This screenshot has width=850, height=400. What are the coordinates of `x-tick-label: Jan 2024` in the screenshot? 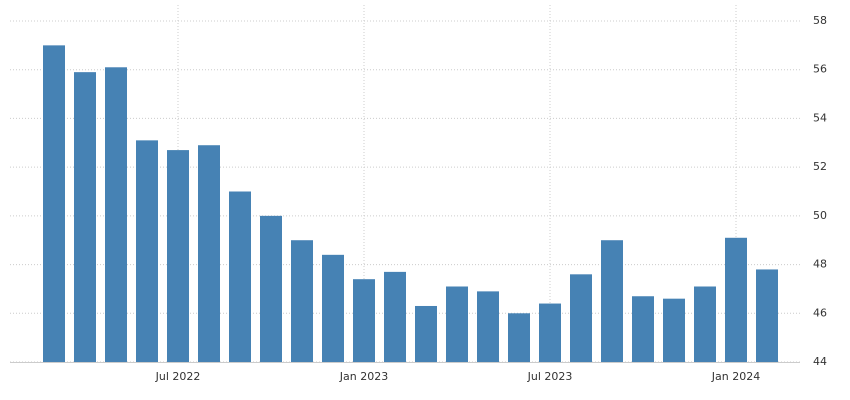 It's located at (735, 376).